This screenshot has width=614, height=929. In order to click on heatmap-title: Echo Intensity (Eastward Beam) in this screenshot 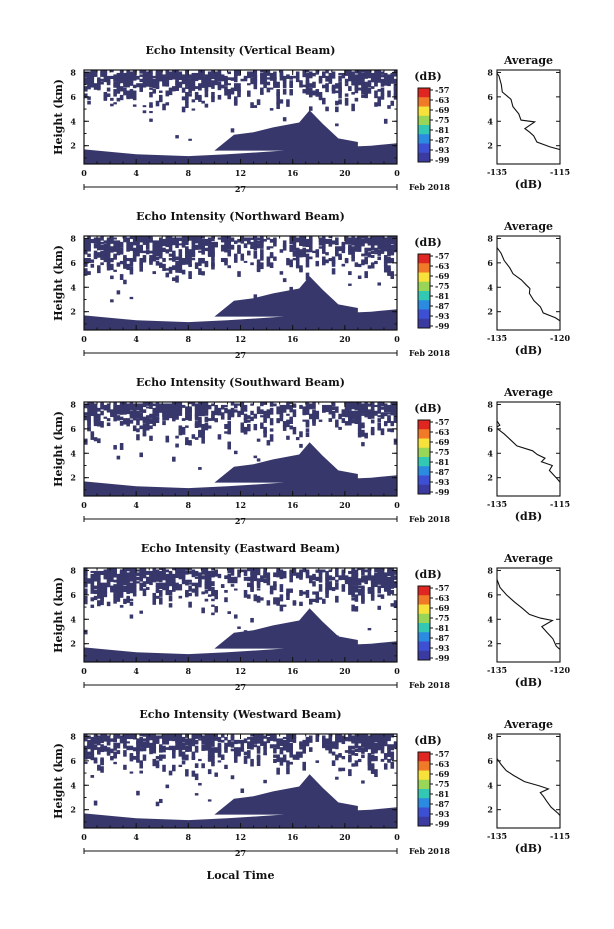, I will do `click(240, 548)`.